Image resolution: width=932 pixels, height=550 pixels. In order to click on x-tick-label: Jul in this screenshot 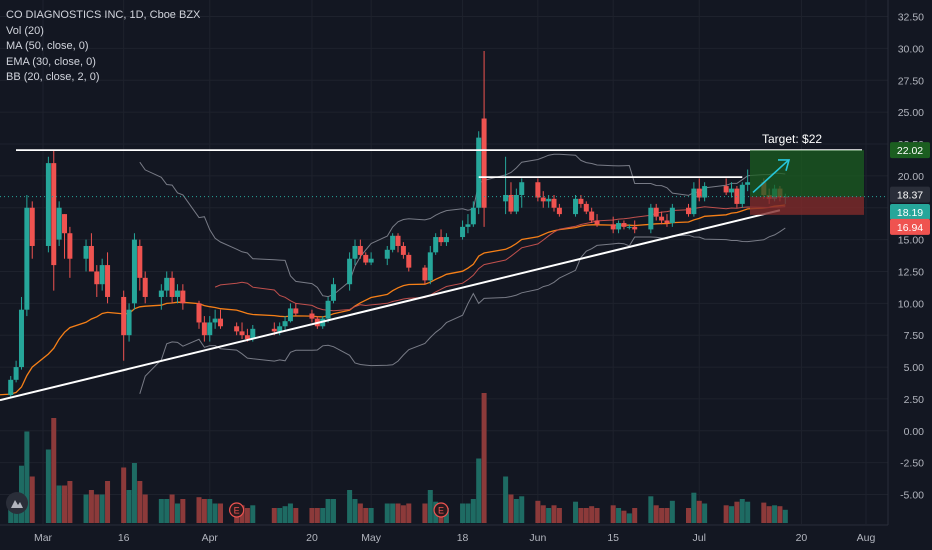, I will do `click(699, 538)`.